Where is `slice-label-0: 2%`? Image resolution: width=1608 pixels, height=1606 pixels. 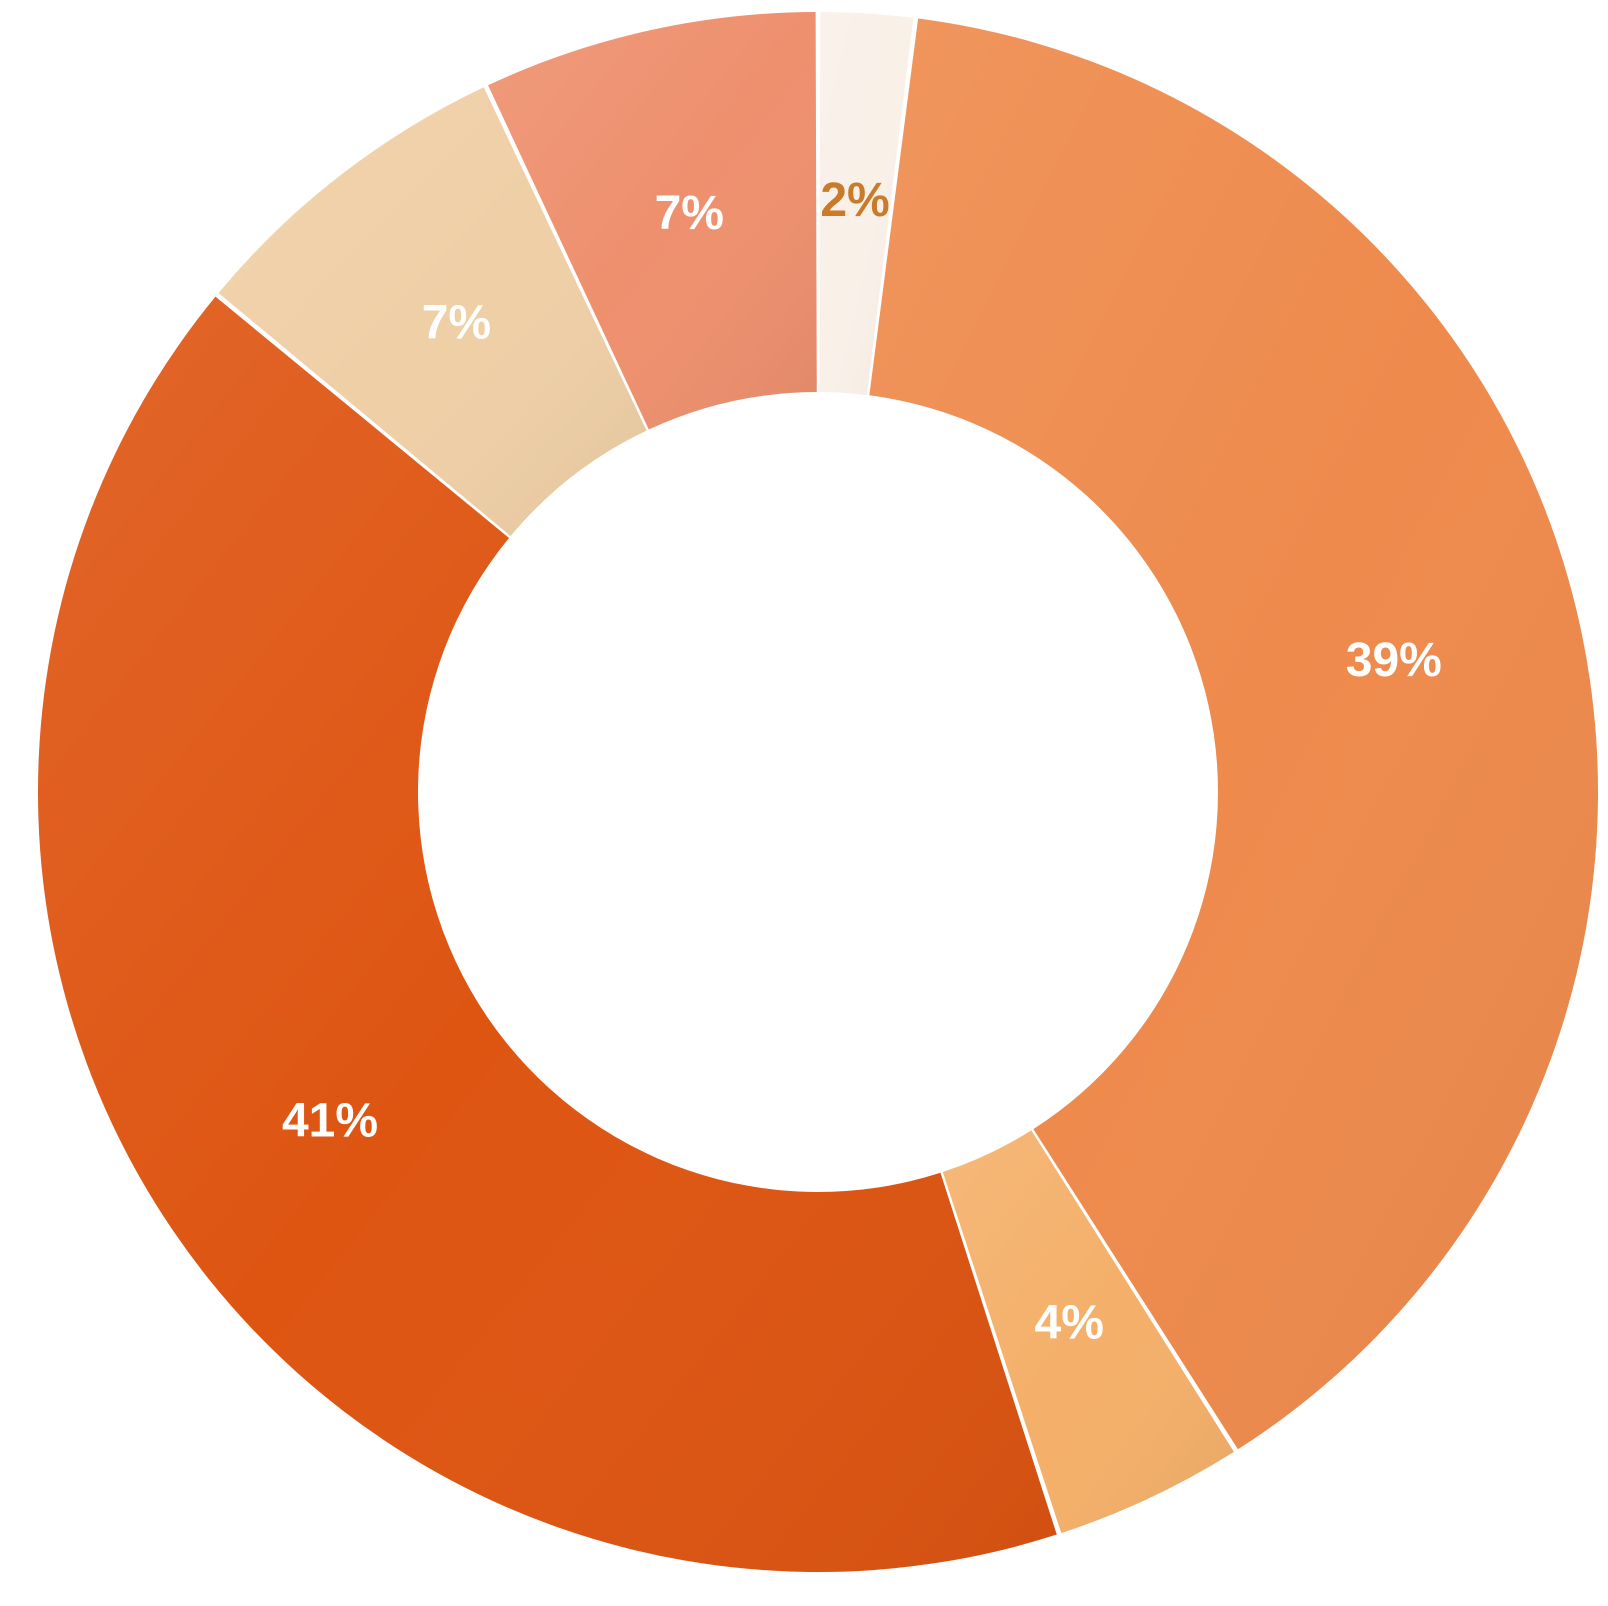
slice-label-0: 2% is located at coordinates (854, 200).